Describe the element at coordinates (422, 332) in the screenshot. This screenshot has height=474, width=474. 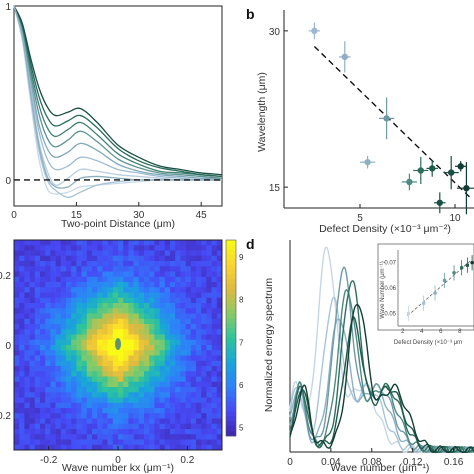
I see `inset-xtick-label: 4` at that location.